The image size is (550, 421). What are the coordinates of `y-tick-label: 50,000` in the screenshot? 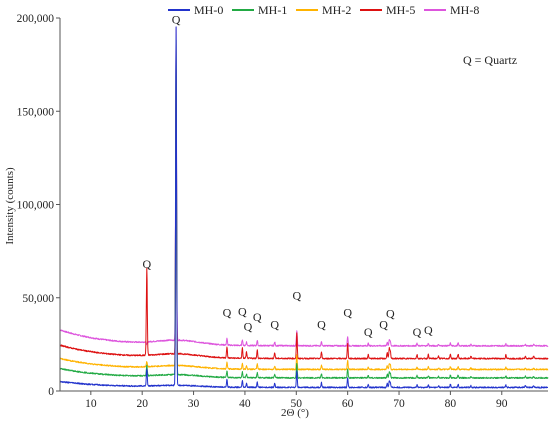 It's located at (38, 299).